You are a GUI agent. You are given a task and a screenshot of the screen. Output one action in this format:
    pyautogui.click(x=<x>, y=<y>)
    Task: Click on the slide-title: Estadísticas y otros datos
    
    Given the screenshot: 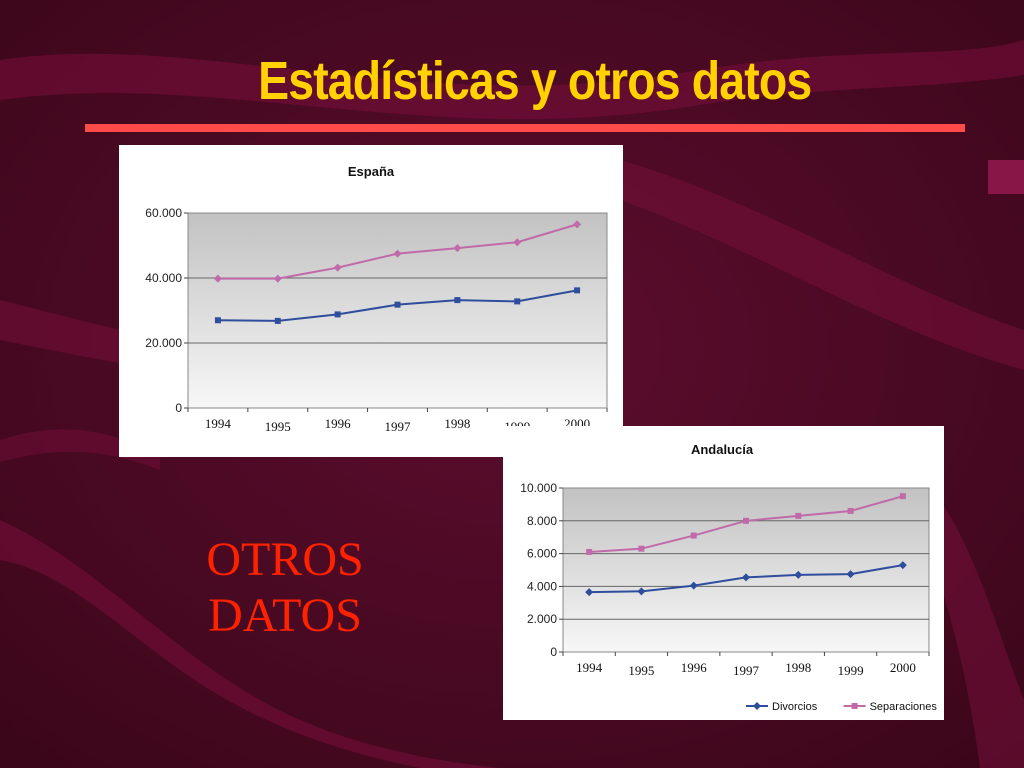 What is the action you would take?
    pyautogui.click(x=535, y=81)
    